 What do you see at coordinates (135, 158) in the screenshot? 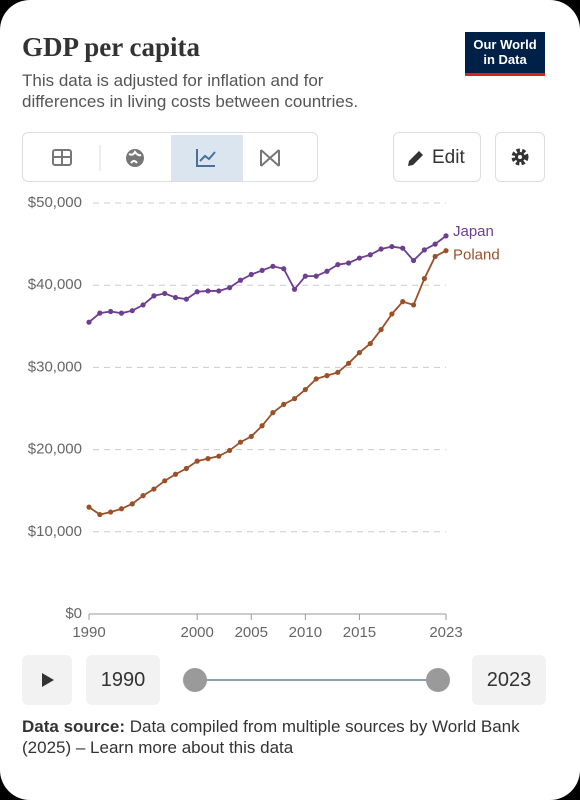
I see `map-tab` at bounding box center [135, 158].